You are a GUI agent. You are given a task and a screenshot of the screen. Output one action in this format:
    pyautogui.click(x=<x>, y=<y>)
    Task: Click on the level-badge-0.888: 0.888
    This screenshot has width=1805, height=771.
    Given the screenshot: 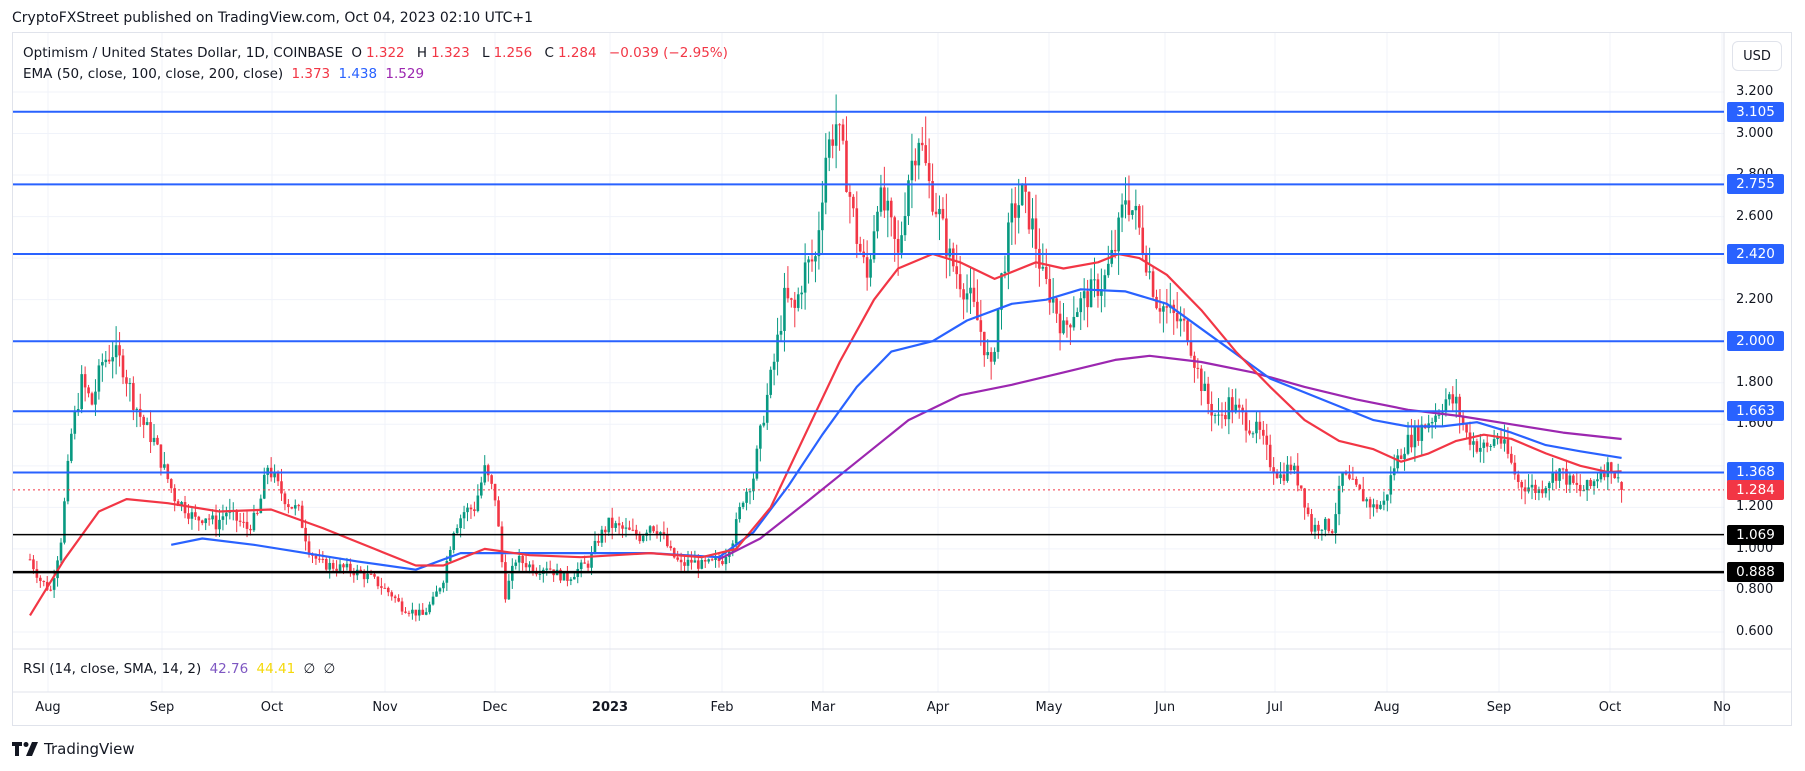 What is the action you would take?
    pyautogui.click(x=1755, y=572)
    